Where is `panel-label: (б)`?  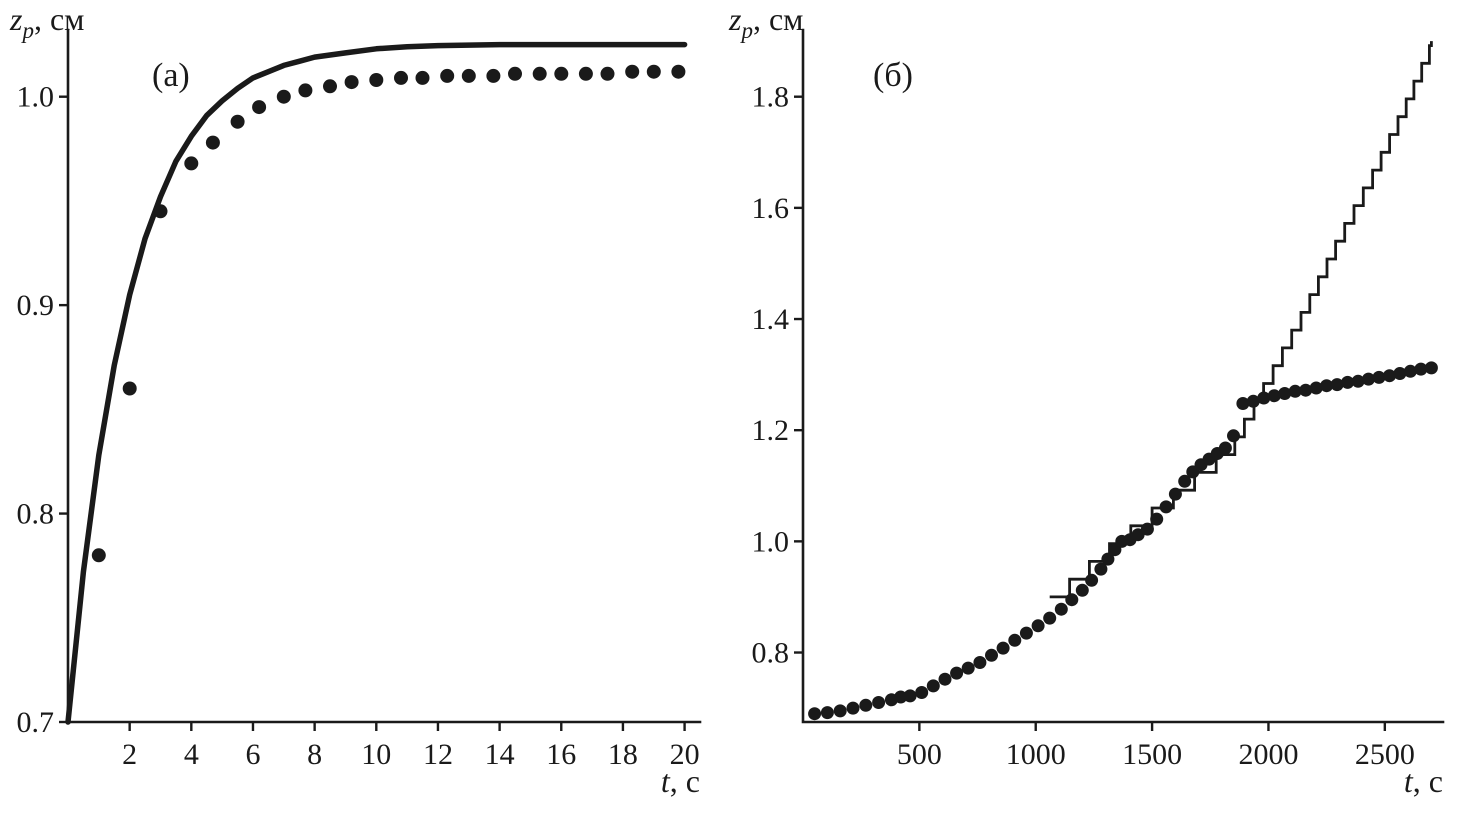 panel-label: (б) is located at coordinates (893, 75).